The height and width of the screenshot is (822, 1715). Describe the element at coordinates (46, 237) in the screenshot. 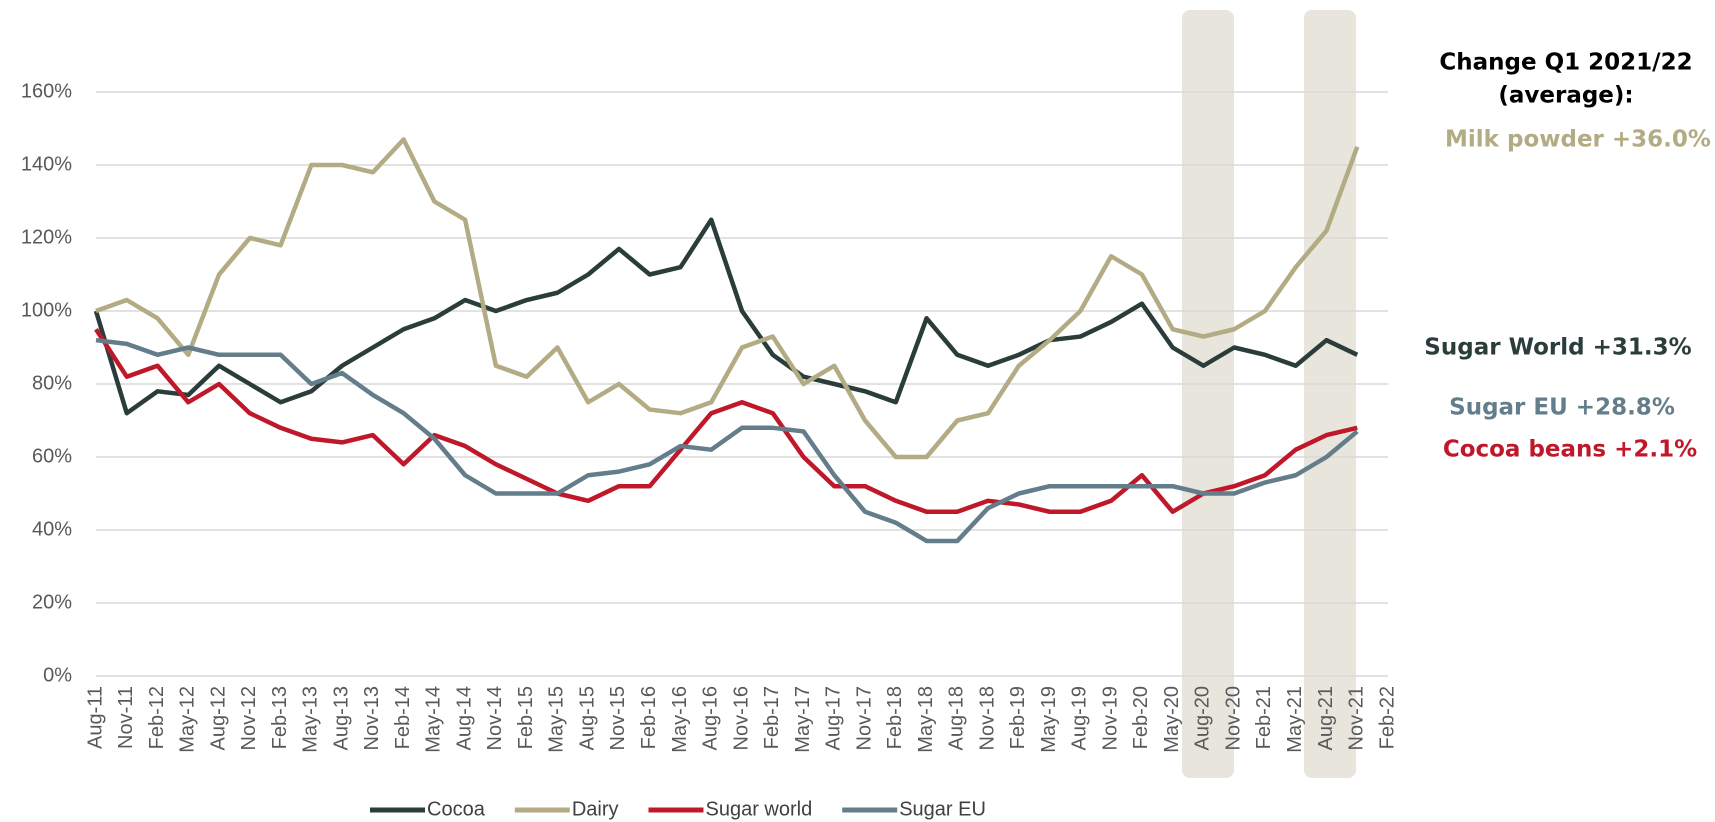

I see `y-tick-label: 120%` at that location.